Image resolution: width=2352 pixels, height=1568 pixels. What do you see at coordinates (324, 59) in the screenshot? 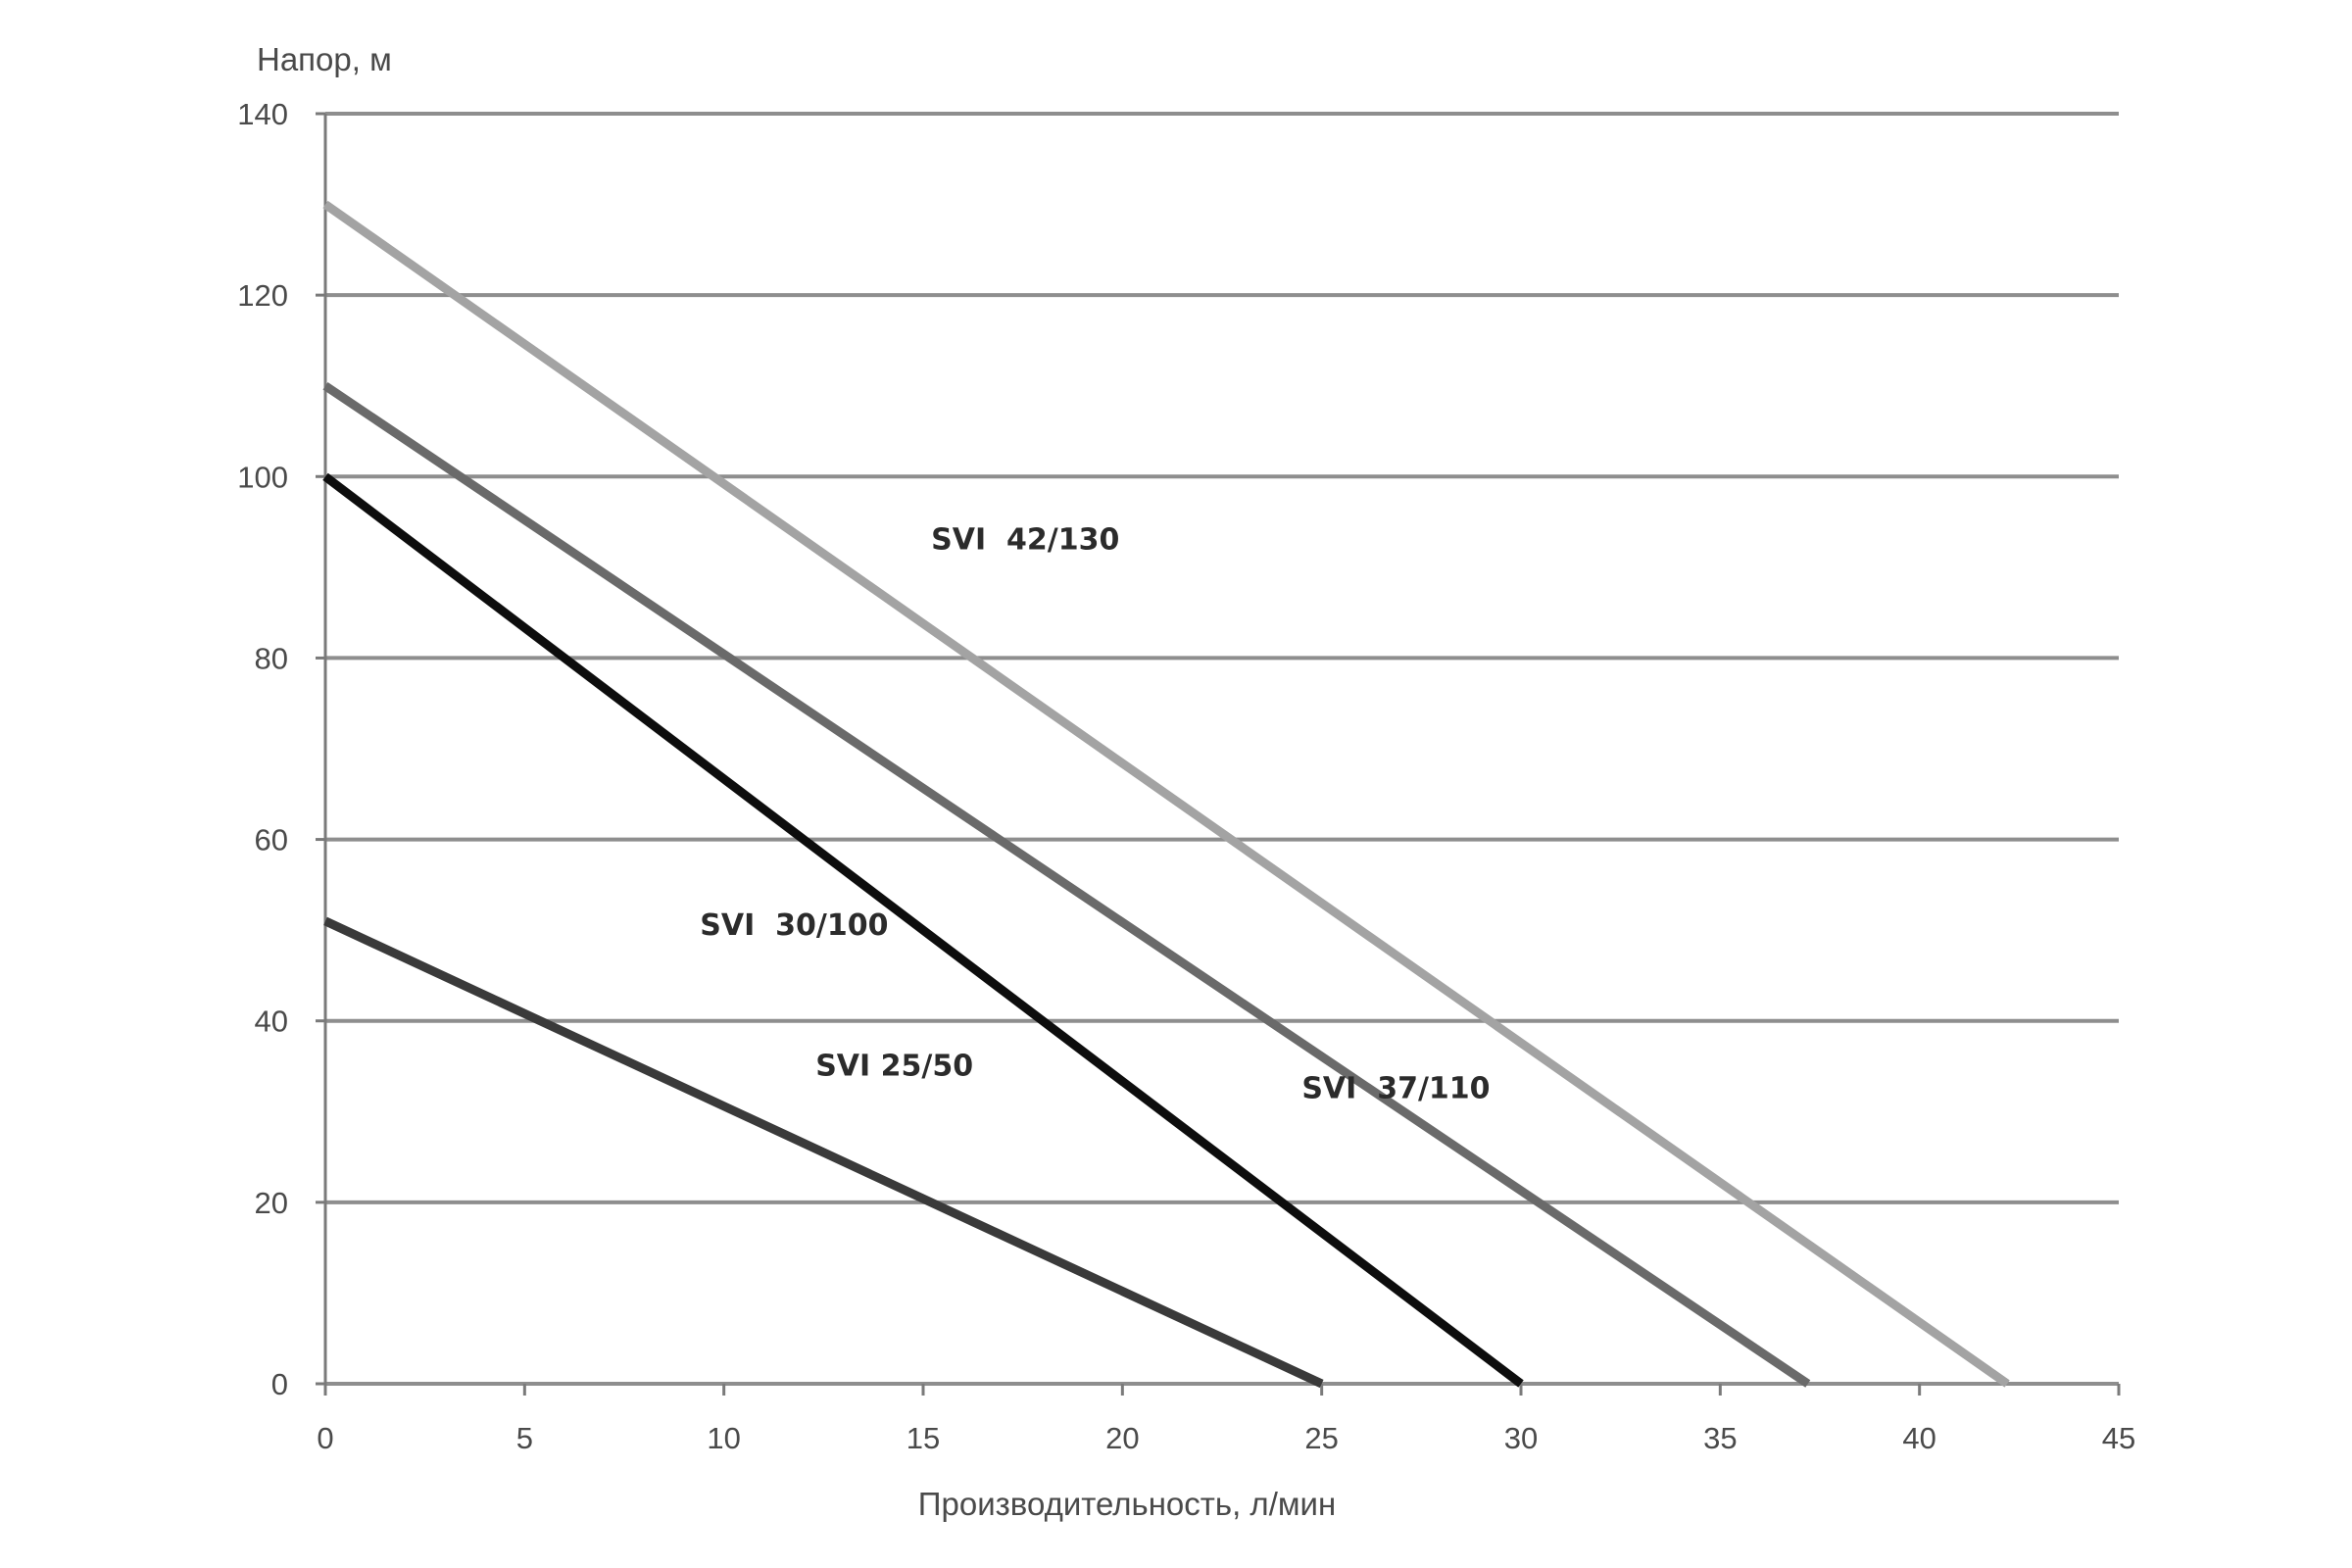
I see `y-axis-title: Напор, м` at bounding box center [324, 59].